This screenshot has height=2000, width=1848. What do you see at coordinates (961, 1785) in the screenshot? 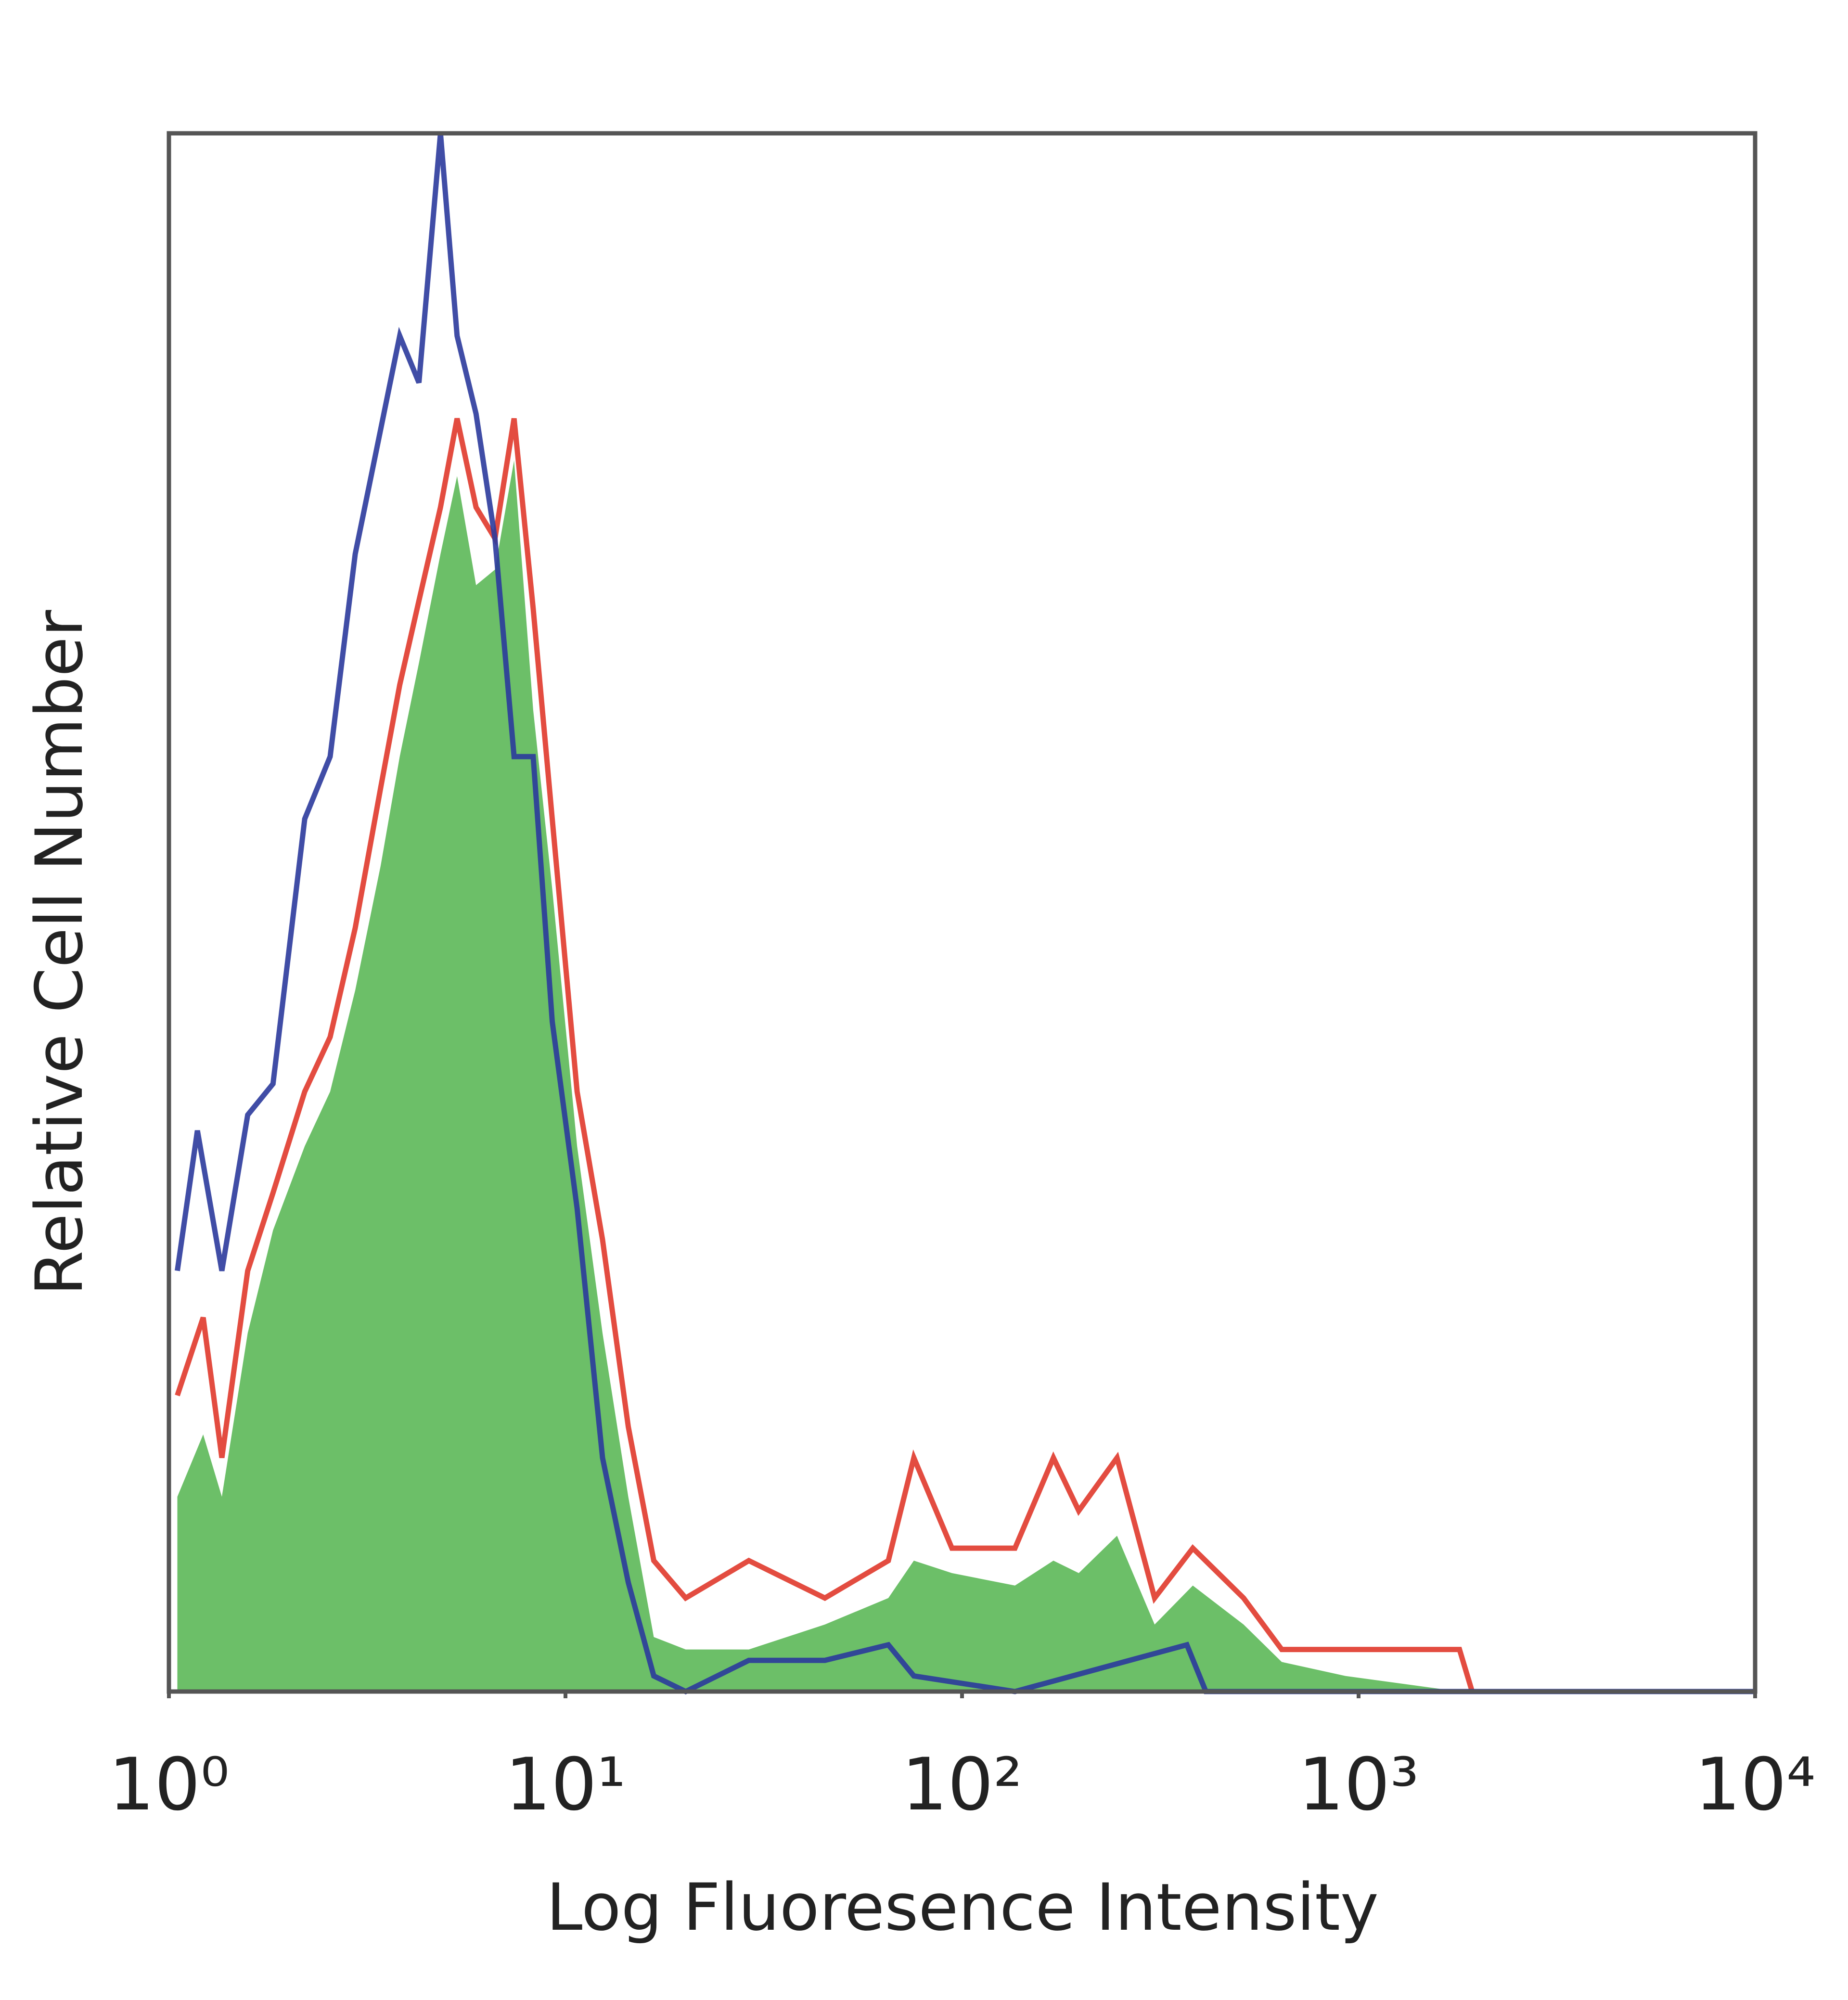
I see `x-tick-label: 10²` at bounding box center [961, 1785].